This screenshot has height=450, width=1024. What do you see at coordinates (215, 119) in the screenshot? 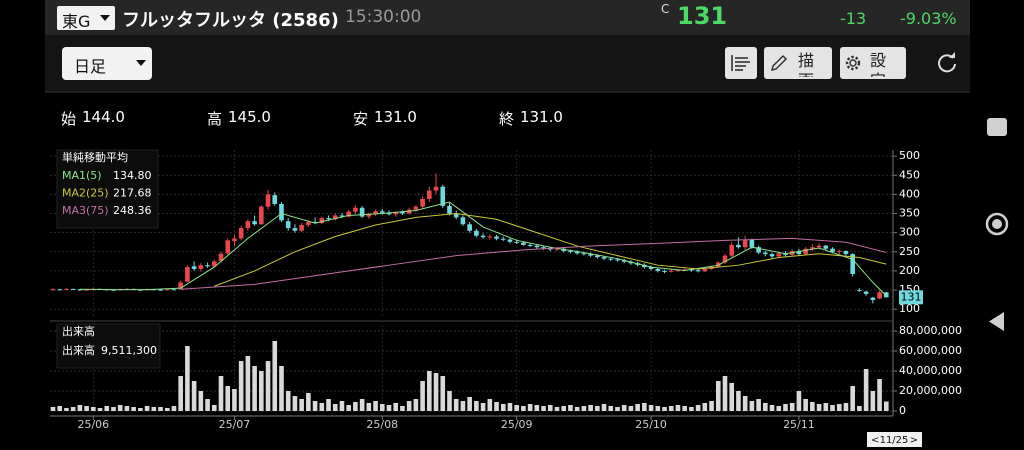
I see `ohlc-label: 高` at bounding box center [215, 119].